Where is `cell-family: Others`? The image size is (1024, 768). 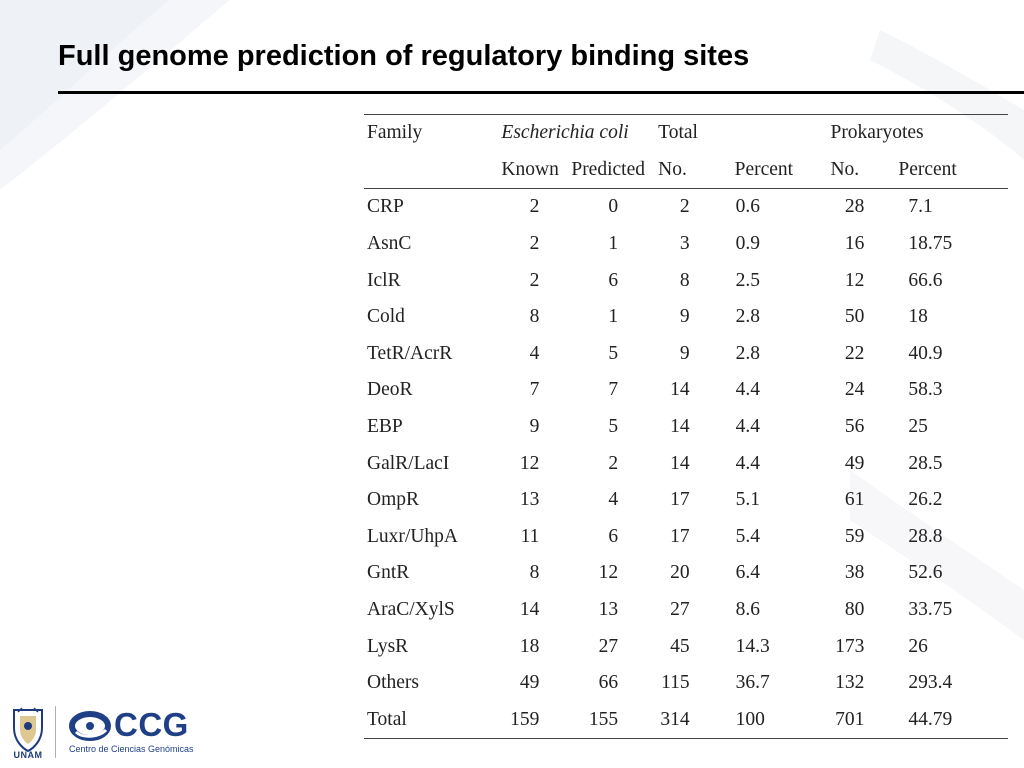
cell-family: Others is located at coordinates (393, 683).